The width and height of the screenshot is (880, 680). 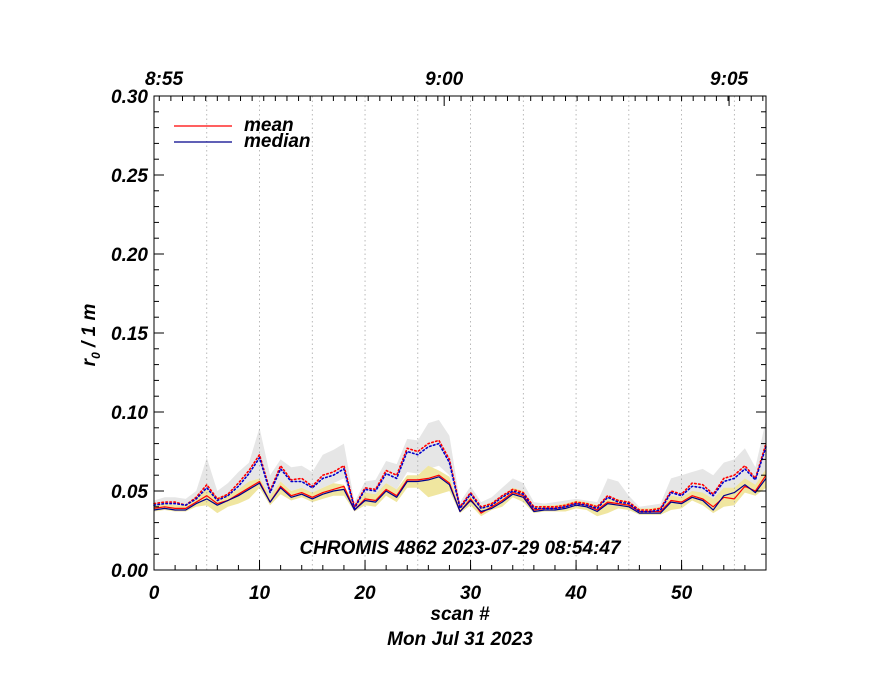 What do you see at coordinates (129, 413) in the screenshot?
I see `y-tick-label: 0.10` at bounding box center [129, 413].